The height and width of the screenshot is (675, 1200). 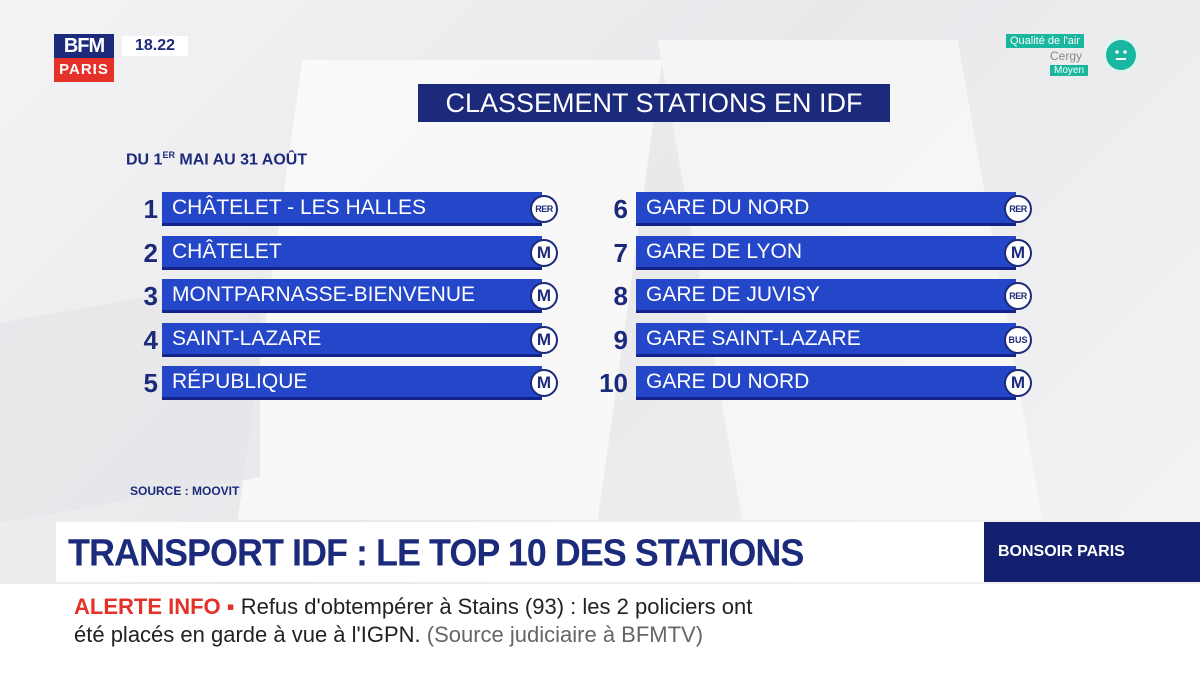 What do you see at coordinates (834, 383) in the screenshot?
I see `station-bar: GARE DU NORD M` at bounding box center [834, 383].